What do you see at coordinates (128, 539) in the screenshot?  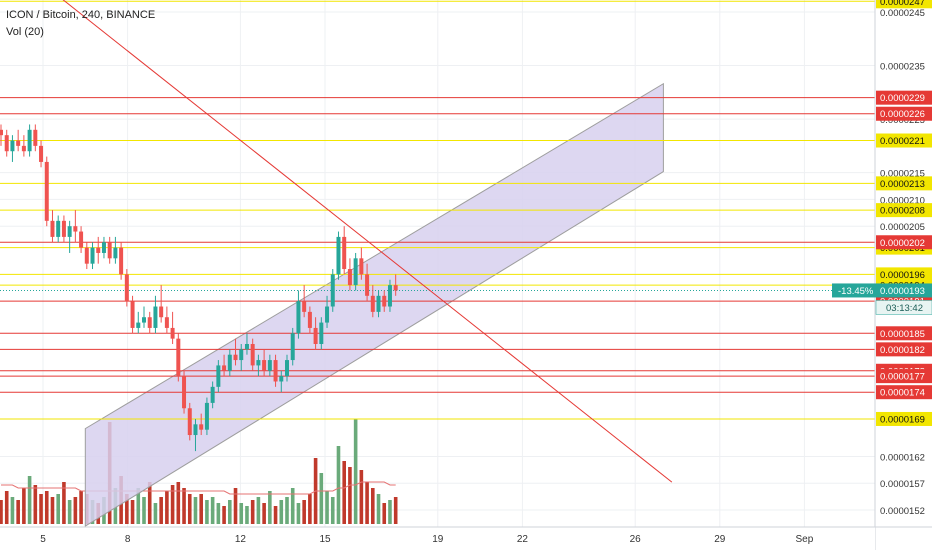 I see `time-tick-label: 8` at bounding box center [128, 539].